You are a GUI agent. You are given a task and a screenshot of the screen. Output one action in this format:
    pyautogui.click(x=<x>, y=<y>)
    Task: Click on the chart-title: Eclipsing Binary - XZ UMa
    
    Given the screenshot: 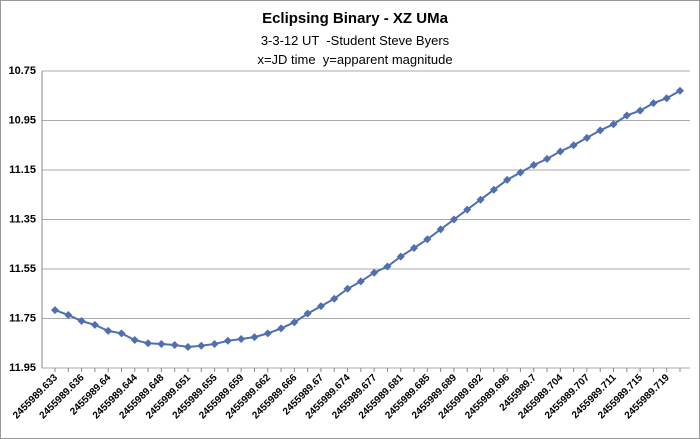 What is the action you would take?
    pyautogui.click(x=355, y=18)
    